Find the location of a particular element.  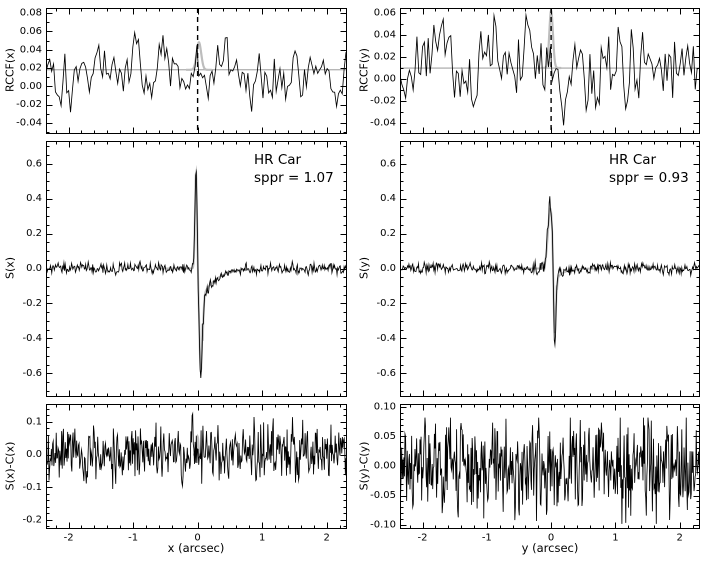

y-axis-label-s-x: S(x) is located at coordinates (10, 268).